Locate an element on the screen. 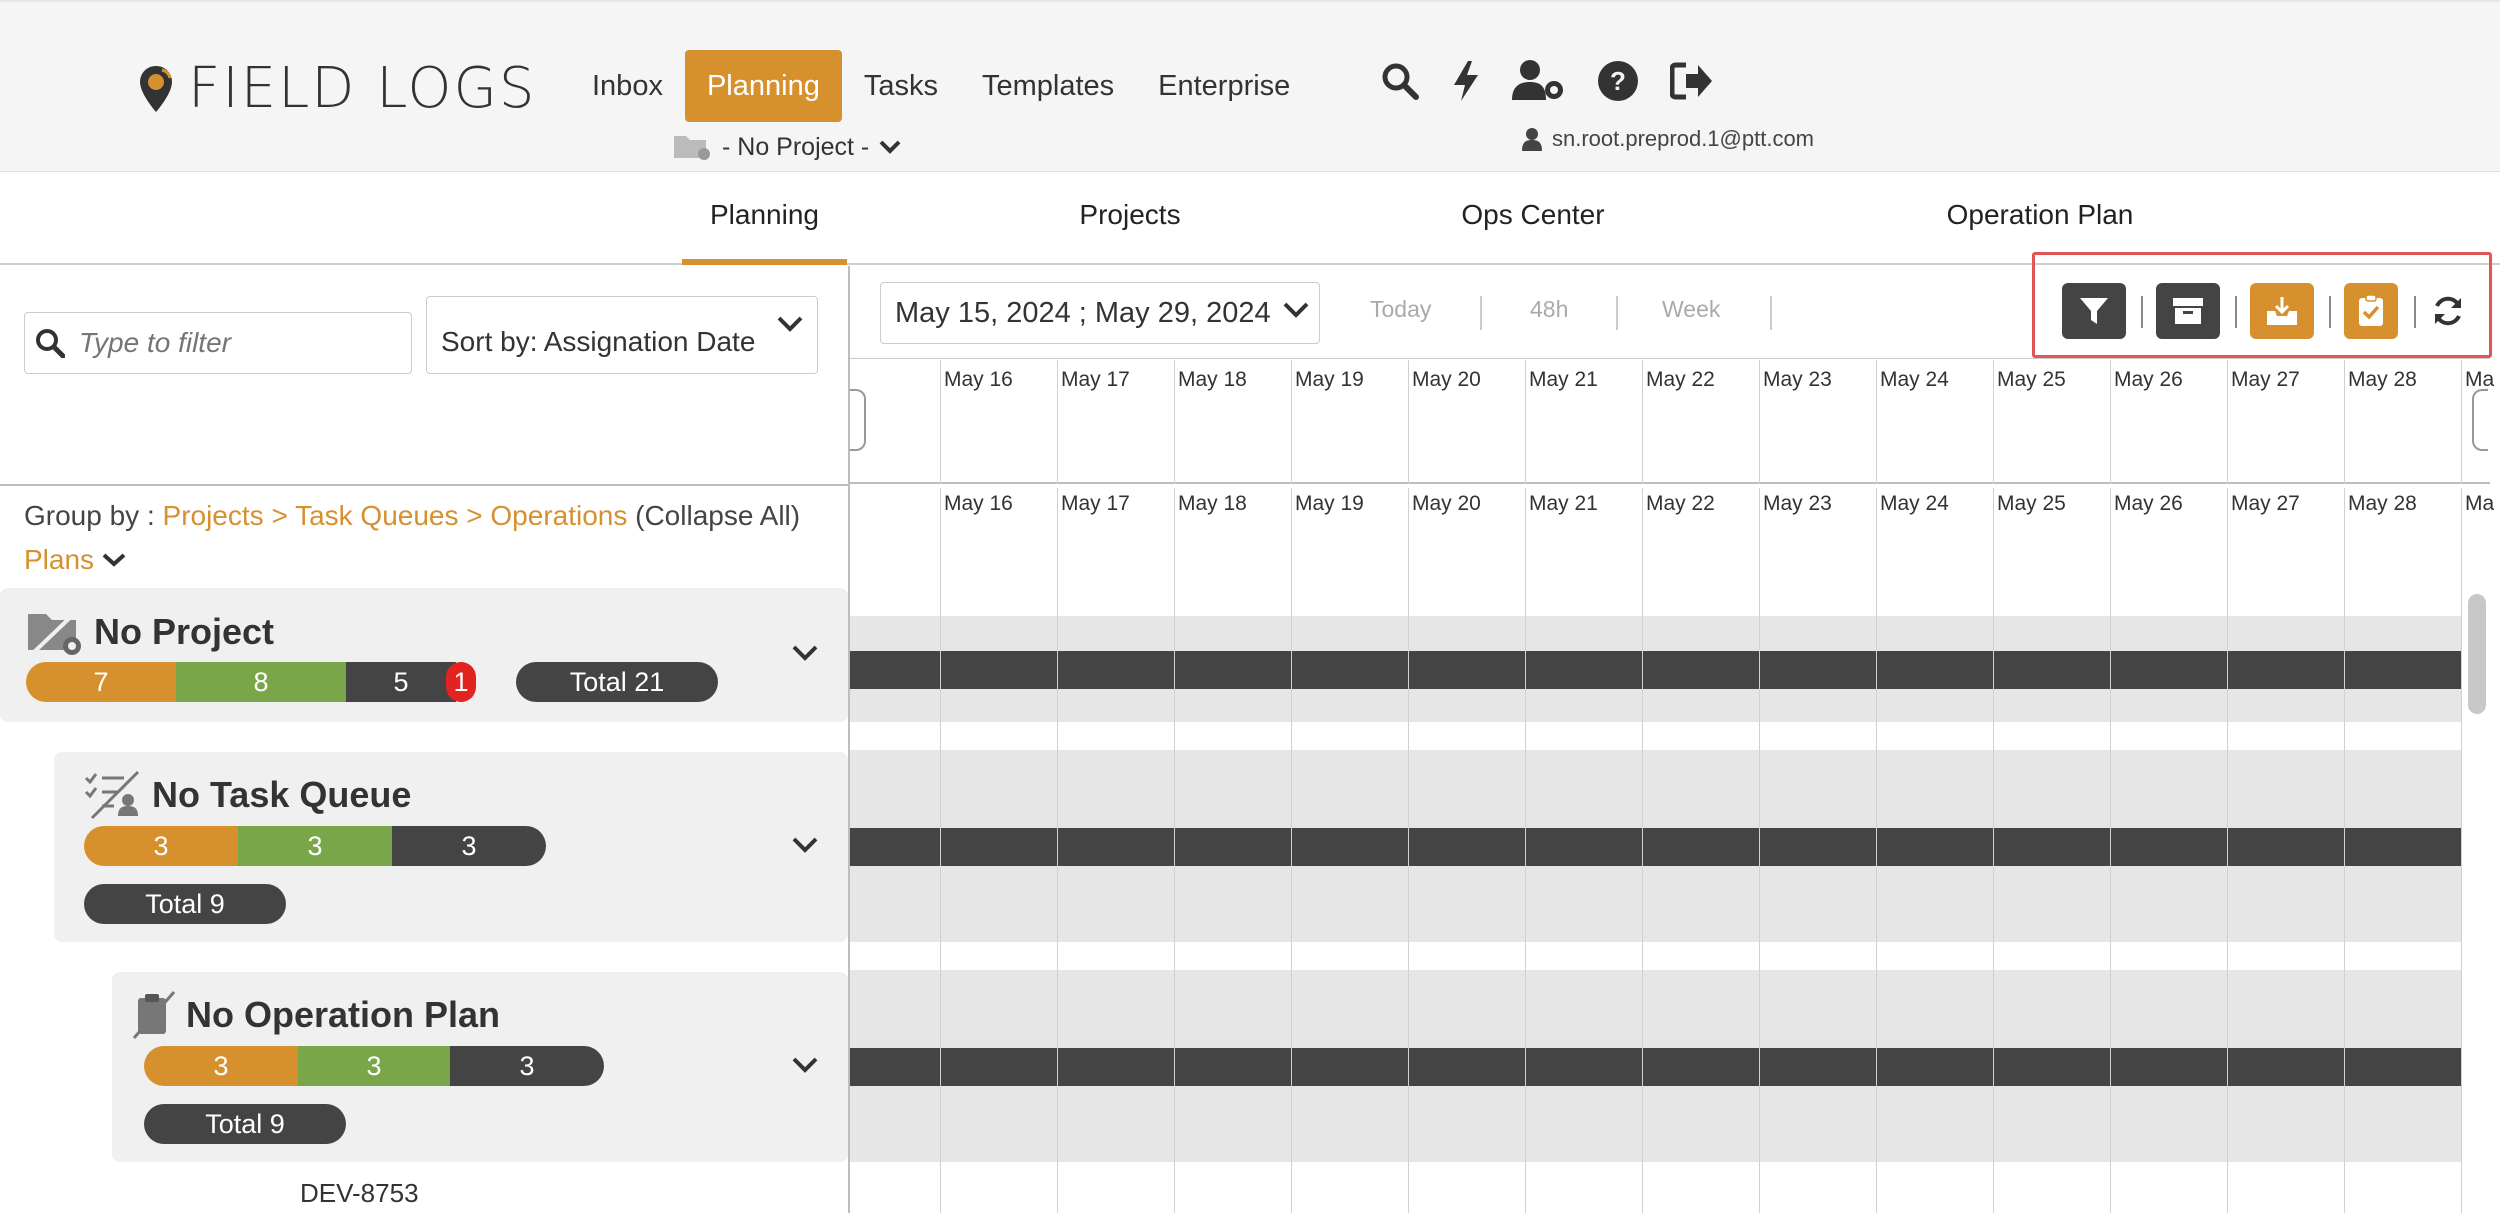  plans-dropdown: Plans is located at coordinates (75, 560).